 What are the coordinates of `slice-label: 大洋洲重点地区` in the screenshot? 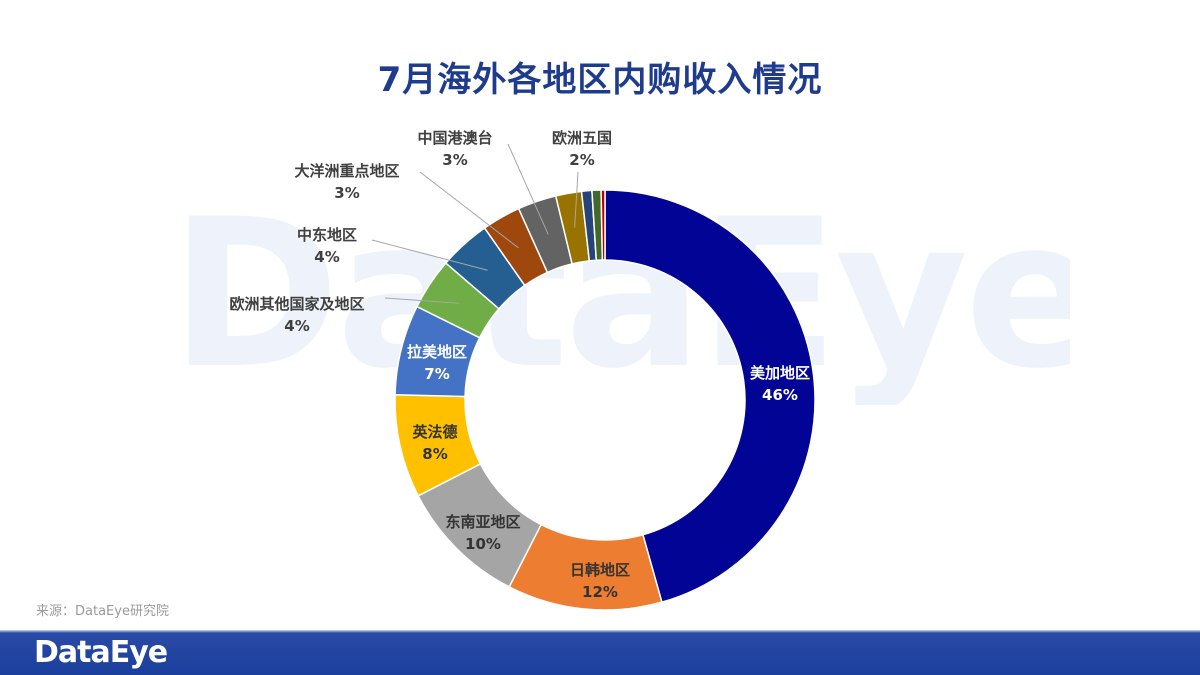 It's located at (346, 171).